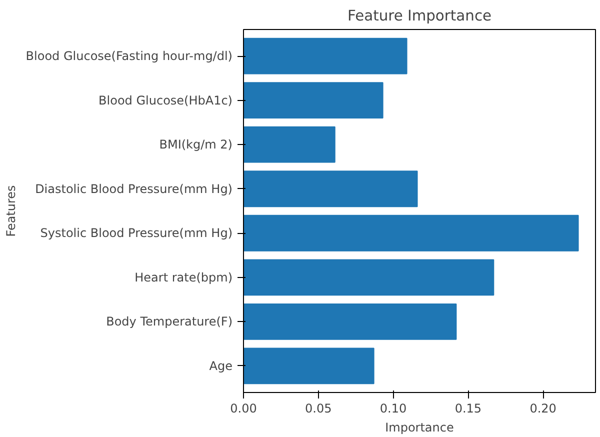  What do you see at coordinates (11, 211) in the screenshot?
I see `y-axis-title: Features` at bounding box center [11, 211].